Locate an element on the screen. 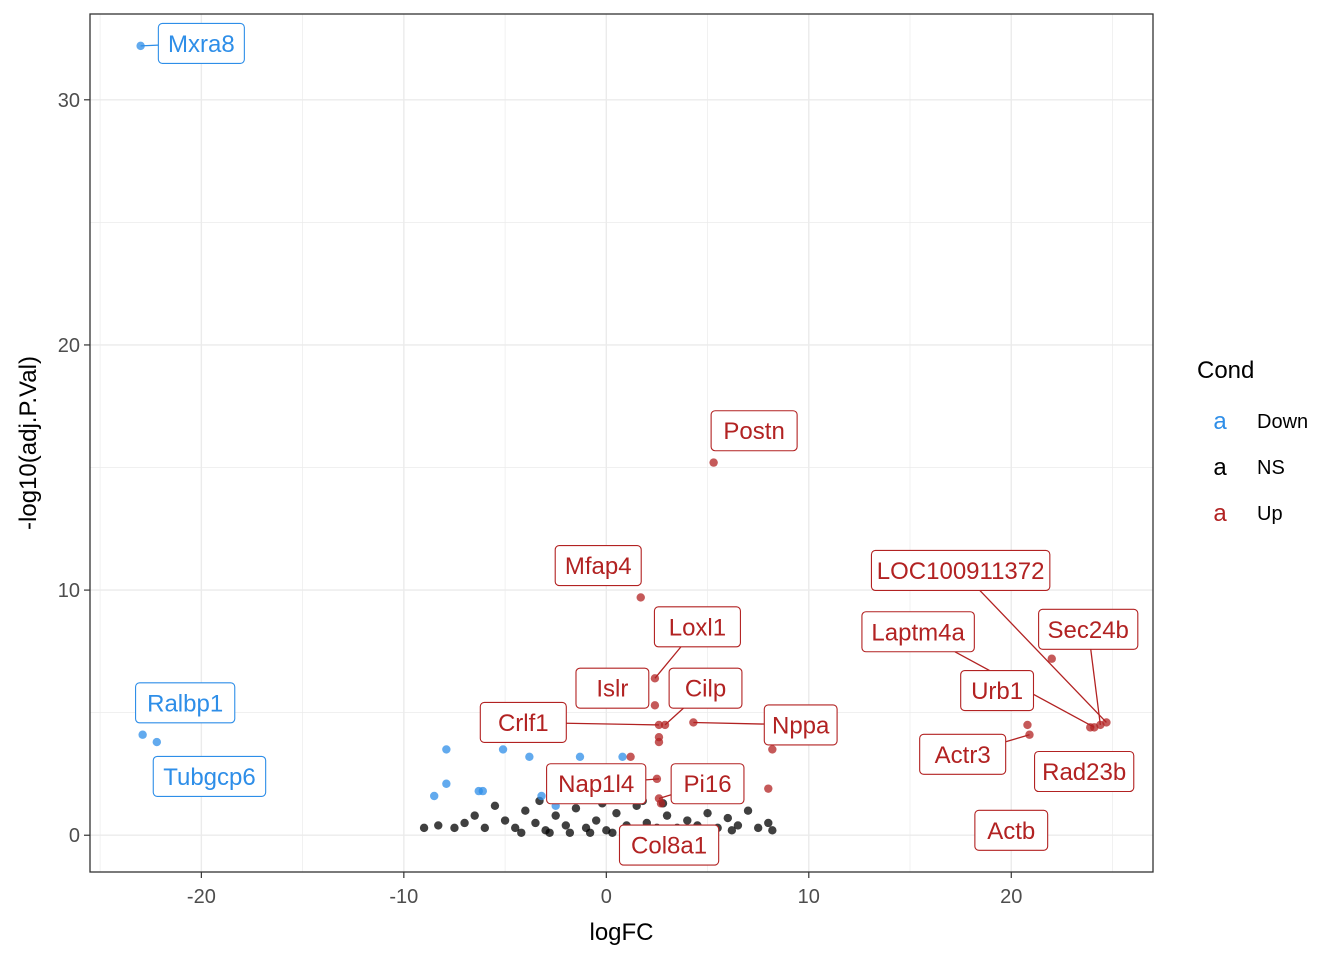 The height and width of the screenshot is (965, 1344). gene-label-postn: Postn is located at coordinates (754, 431).